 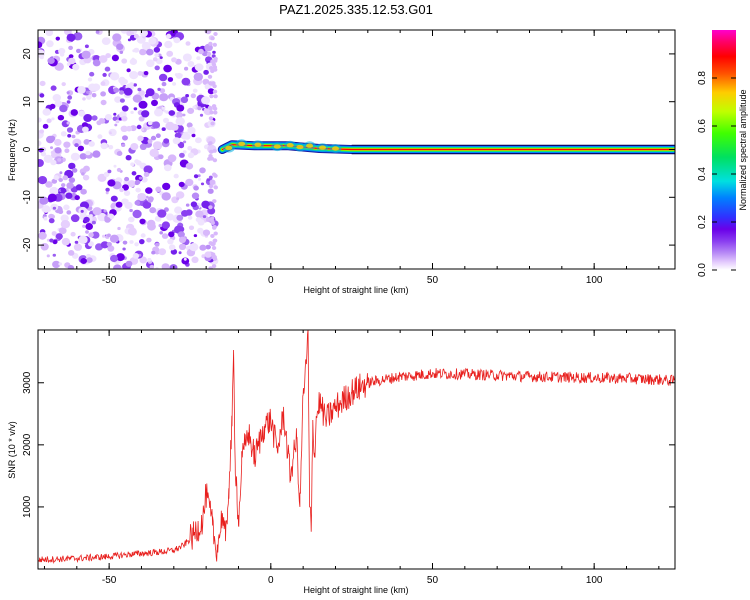 I want to click on spectrogram-x-tick-label: 50, so click(x=433, y=280).